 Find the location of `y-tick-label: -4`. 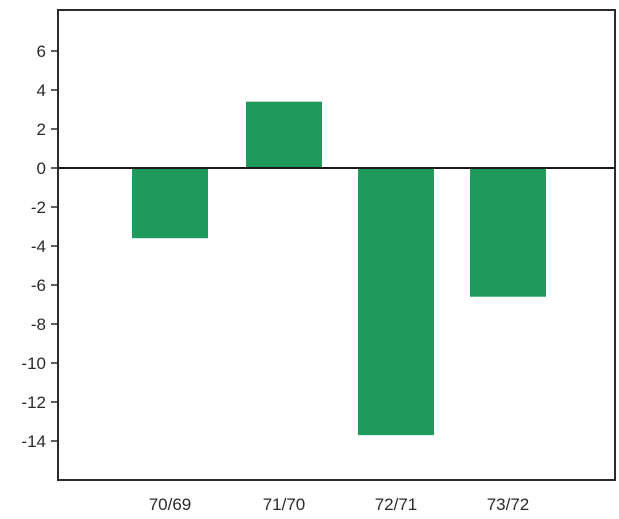

y-tick-label: -4 is located at coordinates (38, 246).